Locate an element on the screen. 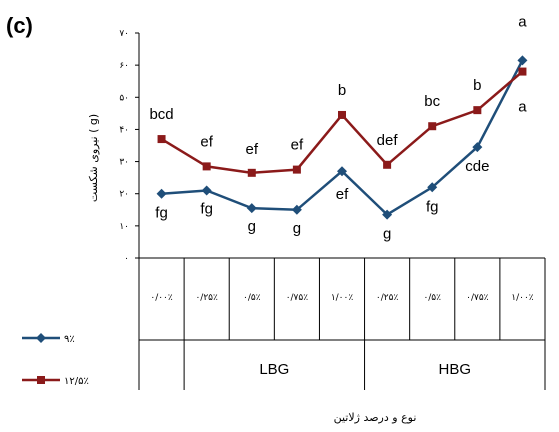 Image resolution: width=559 pixels, height=432 pixels. data-label: def is located at coordinates (388, 140).